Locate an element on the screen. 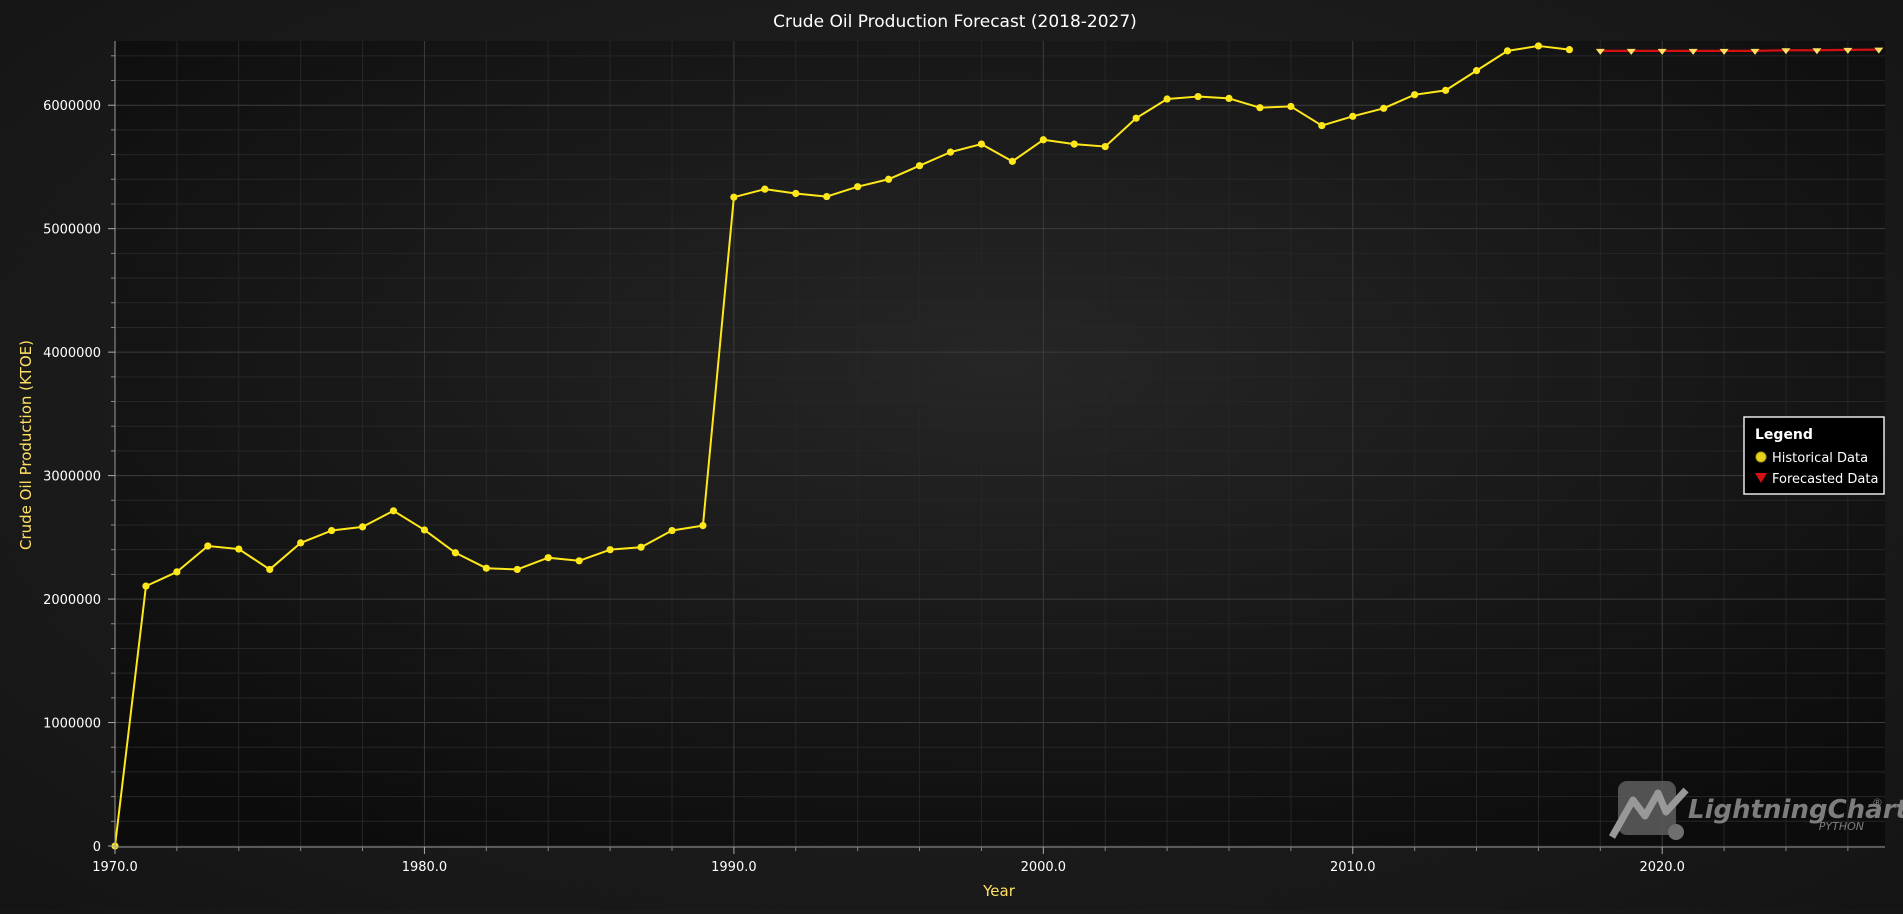 Image resolution: width=1903 pixels, height=914 pixels. y-tick-label: 3000000 is located at coordinates (72, 477).